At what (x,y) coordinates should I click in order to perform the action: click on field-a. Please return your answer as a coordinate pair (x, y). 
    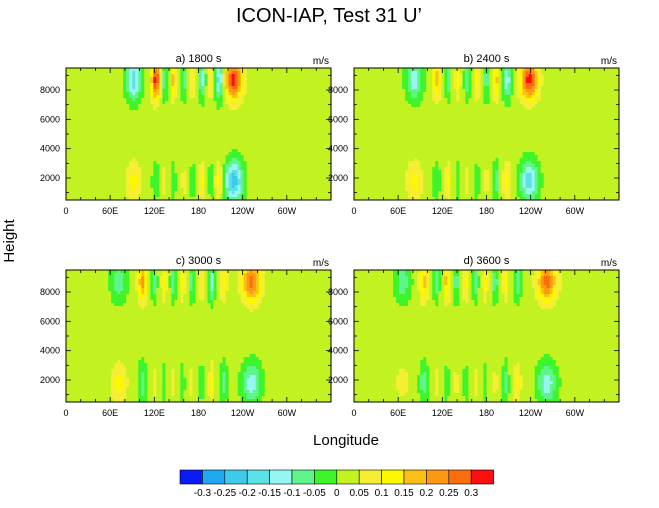
    Looking at the image, I should click on (199, 134).